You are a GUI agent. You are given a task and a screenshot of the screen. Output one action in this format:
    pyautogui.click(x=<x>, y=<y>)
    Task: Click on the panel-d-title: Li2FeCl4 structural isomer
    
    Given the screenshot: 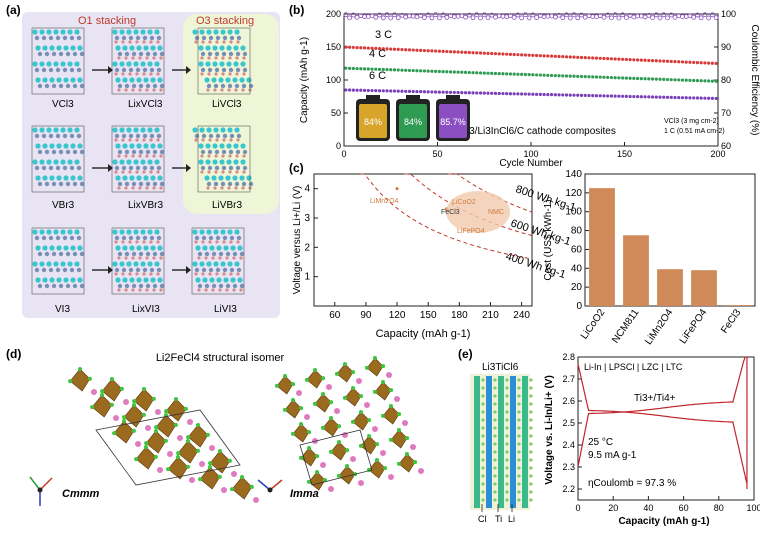 What is the action you would take?
    pyautogui.click(x=220, y=358)
    